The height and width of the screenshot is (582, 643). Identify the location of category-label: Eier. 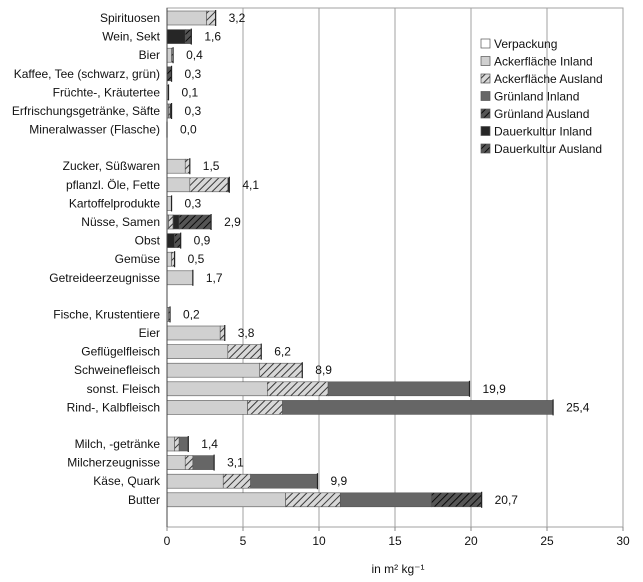
(149, 333).